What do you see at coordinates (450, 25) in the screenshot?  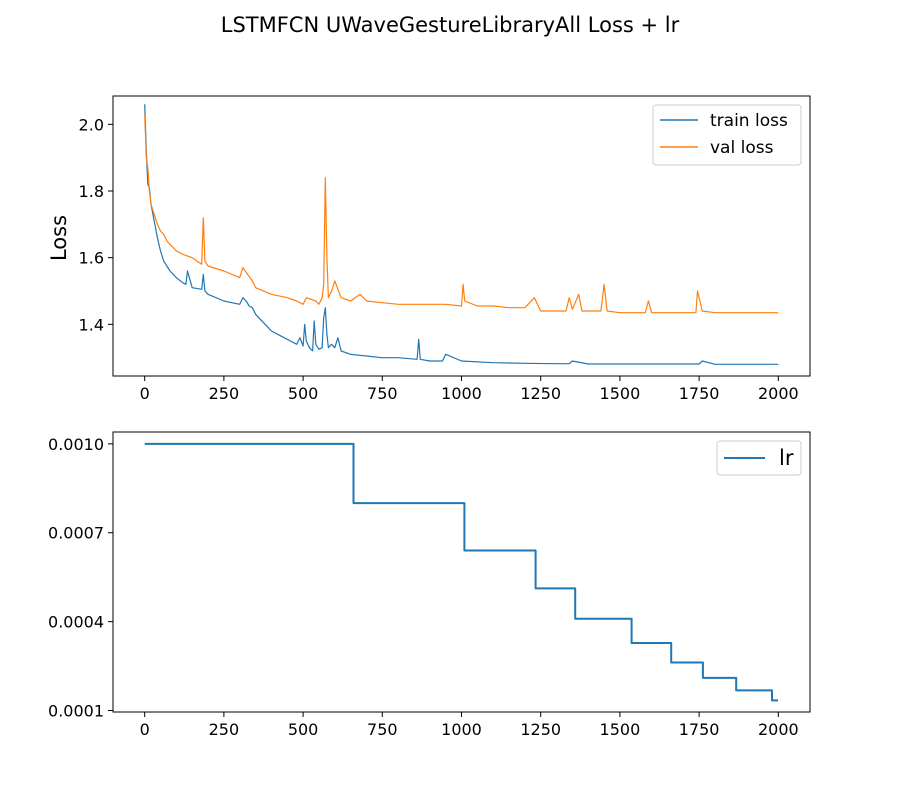 I see `figure-title: LSTMFCN UWaveGestureLibraryAll Loss + lr` at bounding box center [450, 25].